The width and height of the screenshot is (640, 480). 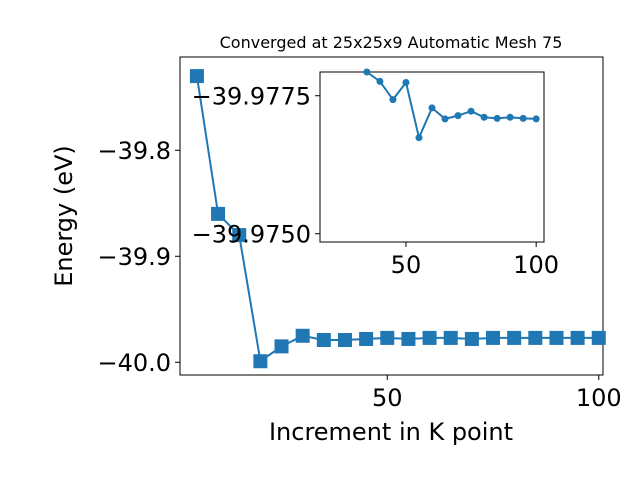 What do you see at coordinates (497, 393) in the screenshot?
I see `main-x-ticks: 50 100` at bounding box center [497, 393].